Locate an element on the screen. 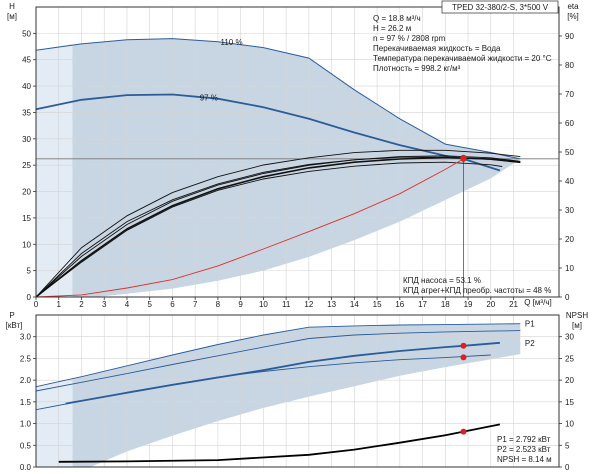  info-line: H = 26.2 м is located at coordinates (392, 28).